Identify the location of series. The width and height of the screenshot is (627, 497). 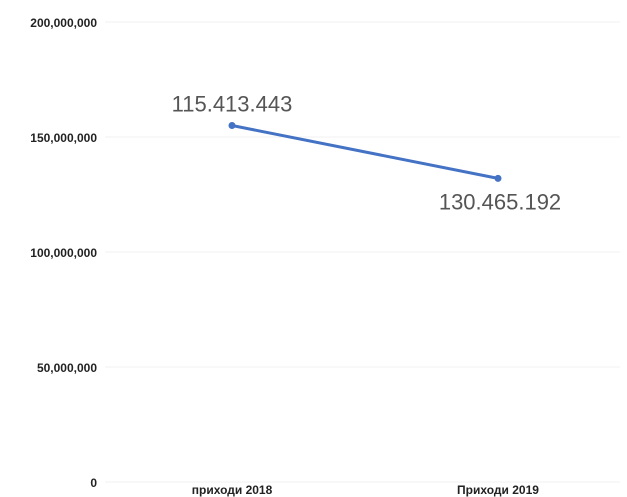
(365, 152).